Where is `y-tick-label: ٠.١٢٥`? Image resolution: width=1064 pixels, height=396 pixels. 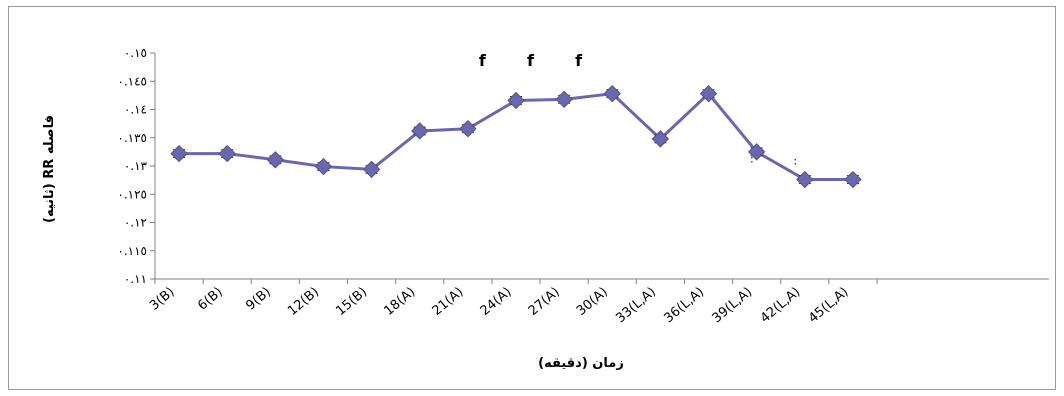
y-tick-label: ٠.١٢٥ is located at coordinates (132, 194).